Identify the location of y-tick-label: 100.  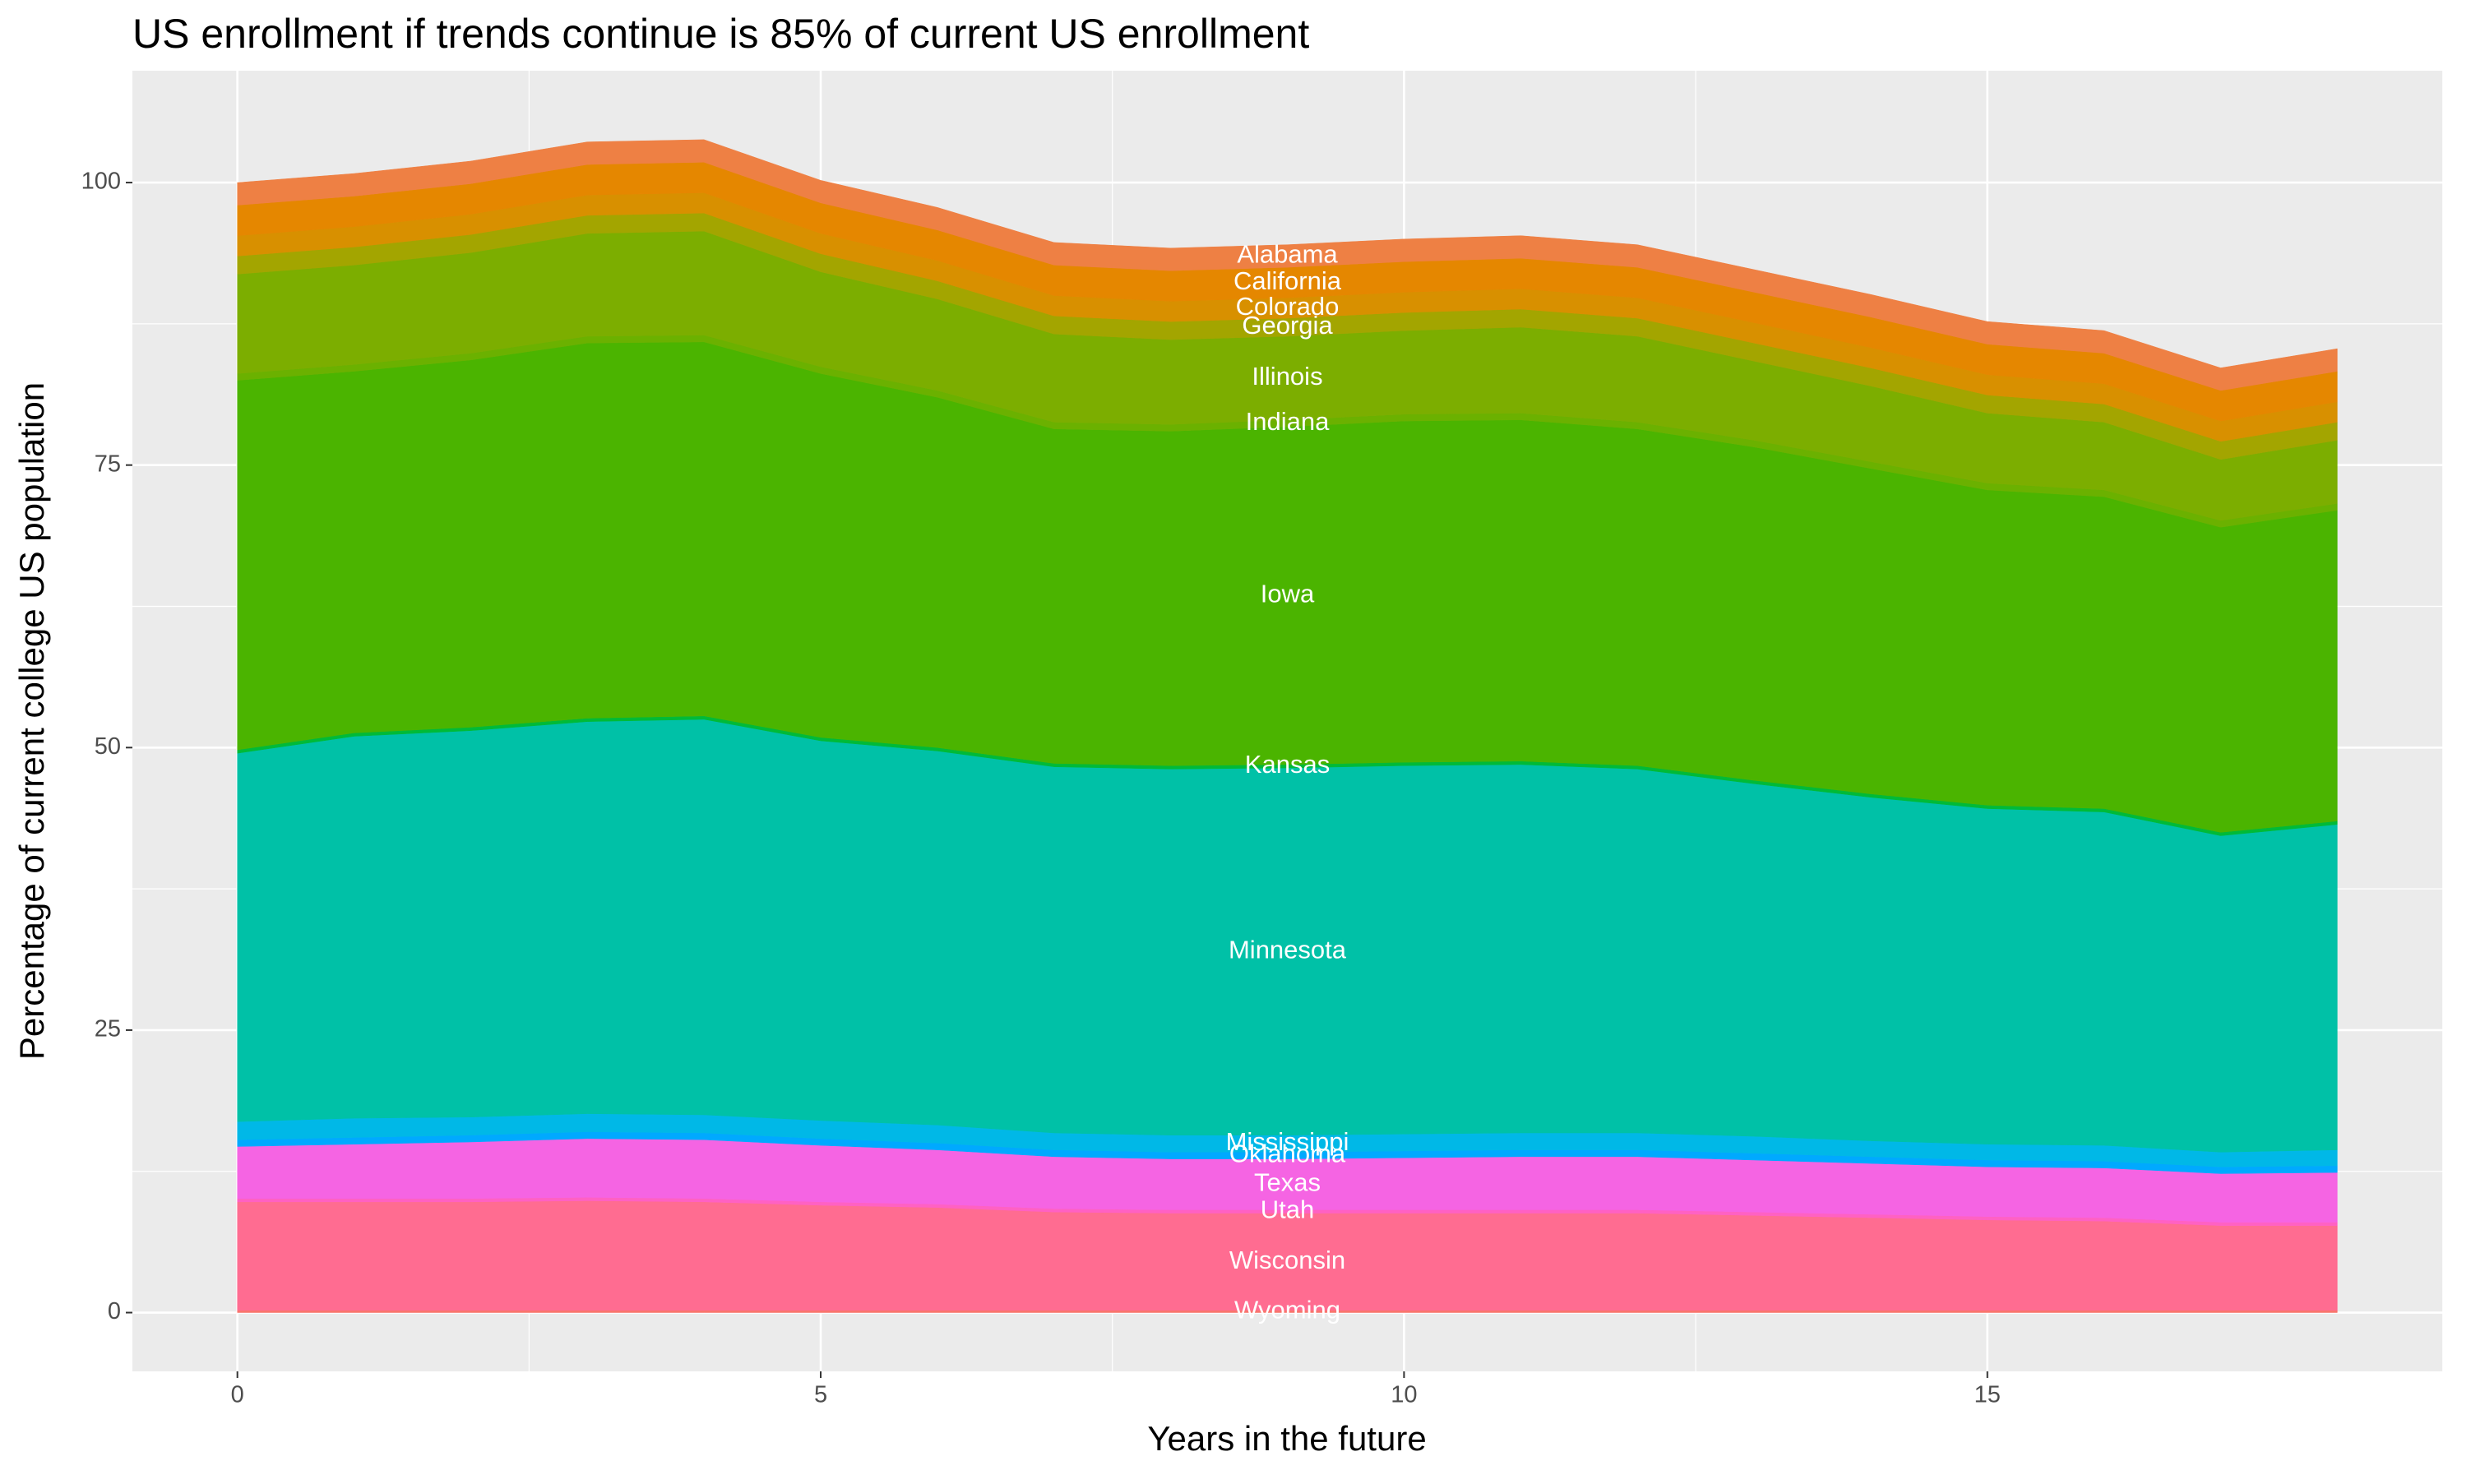
(101, 182).